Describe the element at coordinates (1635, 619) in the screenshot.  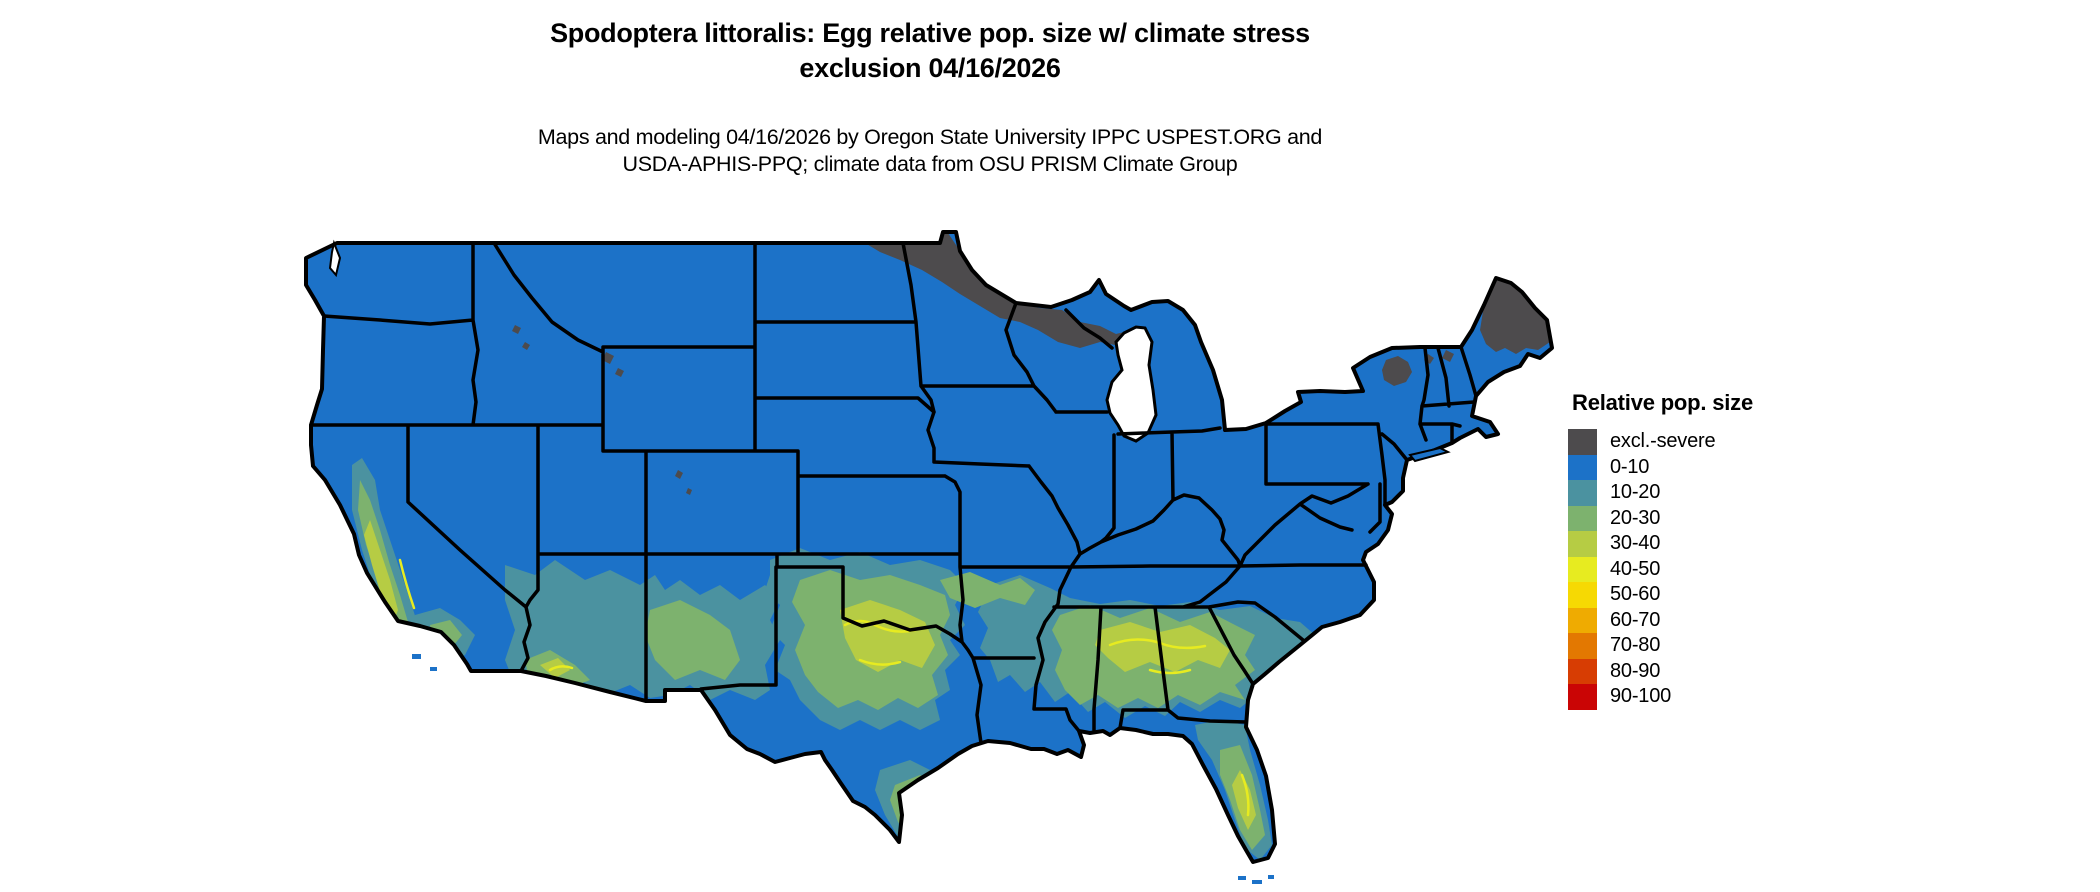
I see `legend-label: 60-70` at that location.